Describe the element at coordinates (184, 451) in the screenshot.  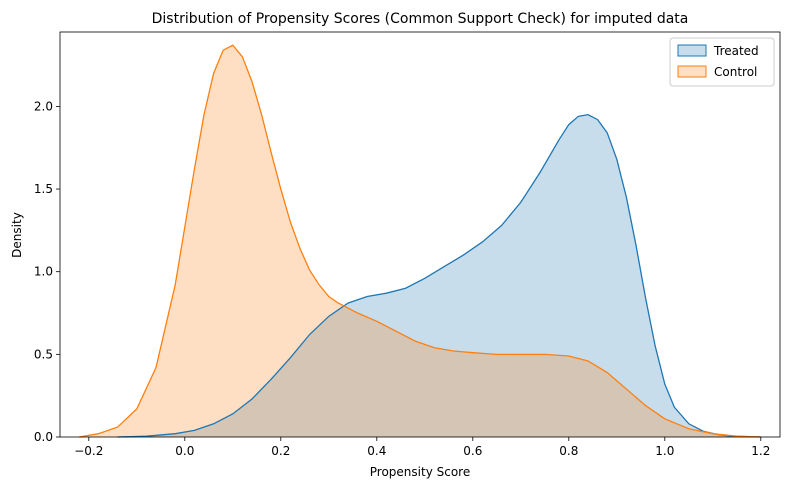
I see `x-tick-label: 0.0` at that location.